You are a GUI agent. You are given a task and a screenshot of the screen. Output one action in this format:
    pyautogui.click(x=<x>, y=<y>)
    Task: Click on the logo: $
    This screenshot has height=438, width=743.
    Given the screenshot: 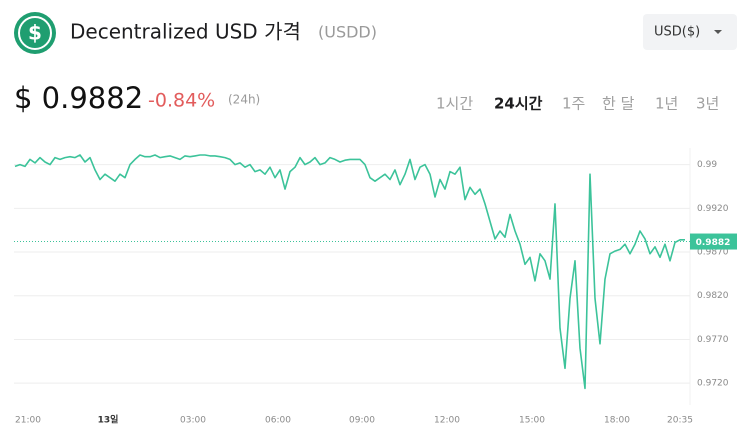 What is the action you would take?
    pyautogui.click(x=35, y=33)
    